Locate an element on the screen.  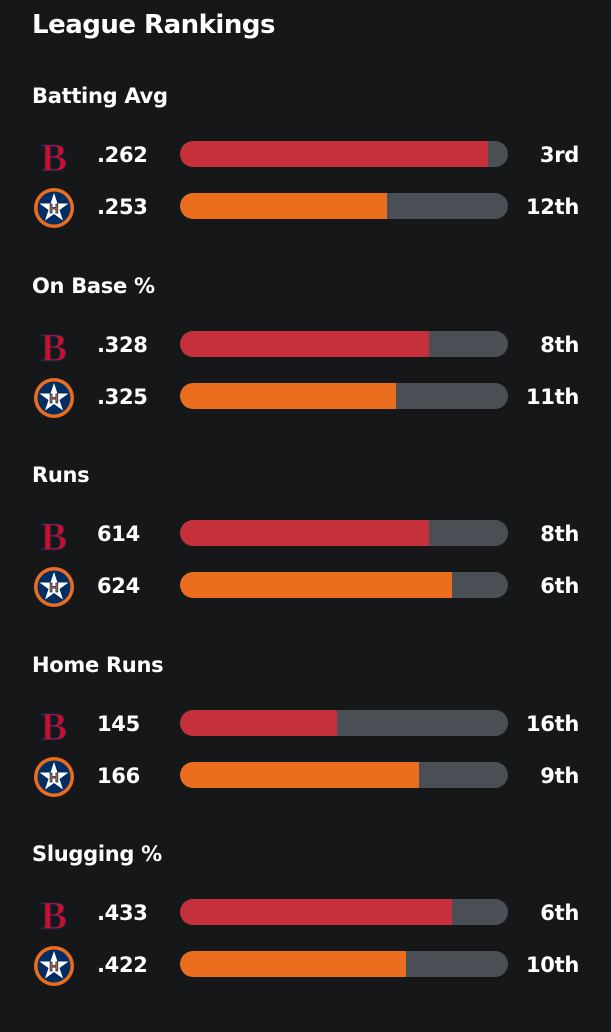
league-rank: 3rd is located at coordinates (559, 155).